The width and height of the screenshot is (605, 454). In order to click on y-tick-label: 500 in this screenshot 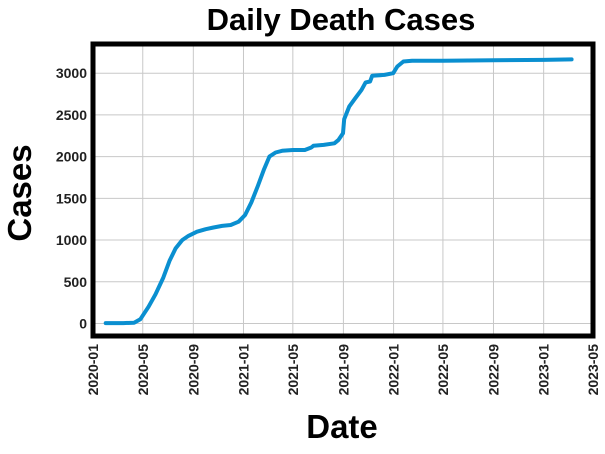, I will do `click(76, 282)`.